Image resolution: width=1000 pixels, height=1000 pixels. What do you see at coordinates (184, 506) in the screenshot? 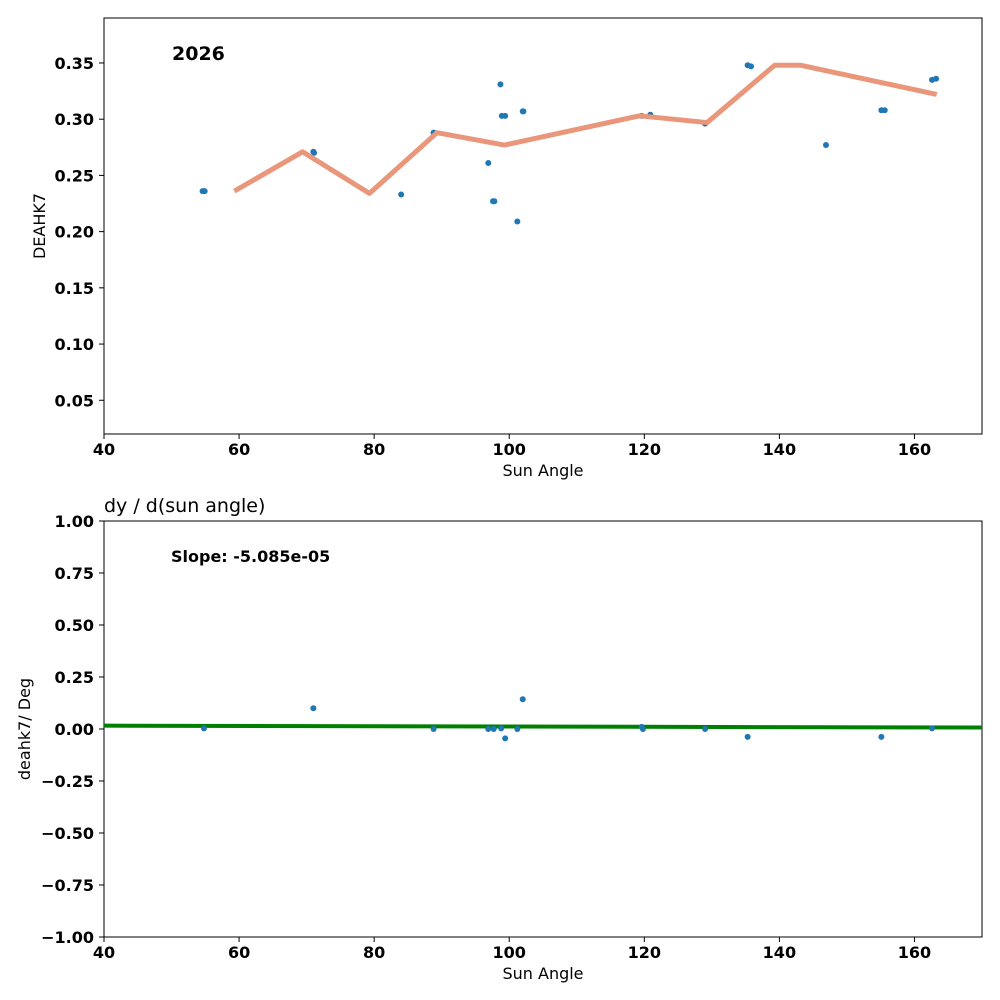
I see `panel-title: dy / d(sun angle)` at bounding box center [184, 506].